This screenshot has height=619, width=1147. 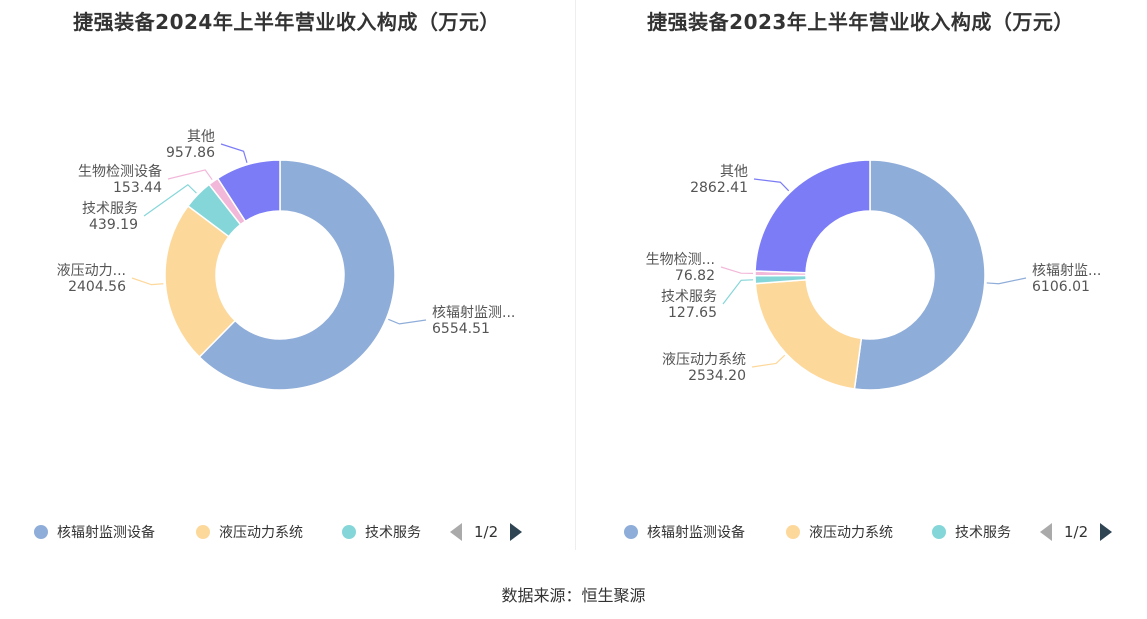 What do you see at coordinates (695, 276) in the screenshot?
I see `slice-value-3: 76.82` at bounding box center [695, 276].